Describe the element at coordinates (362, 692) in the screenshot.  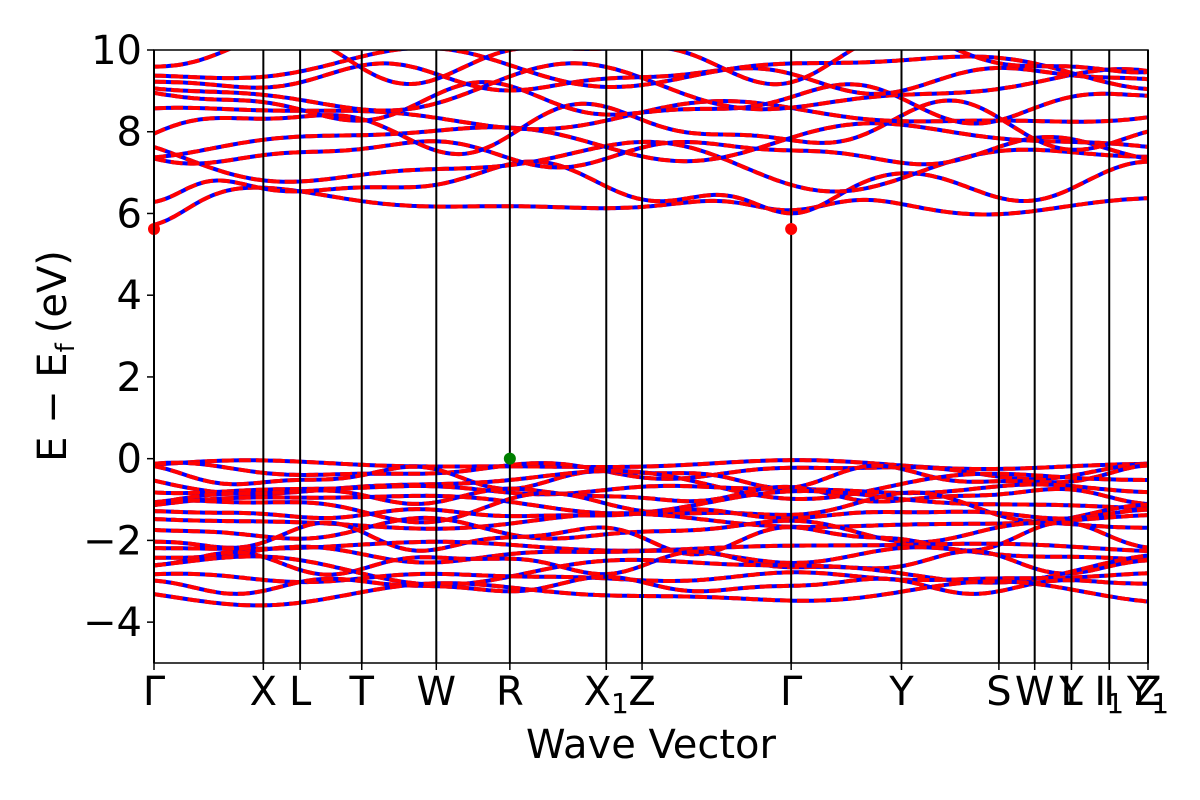
I see `x-tick-label: T` at that location.